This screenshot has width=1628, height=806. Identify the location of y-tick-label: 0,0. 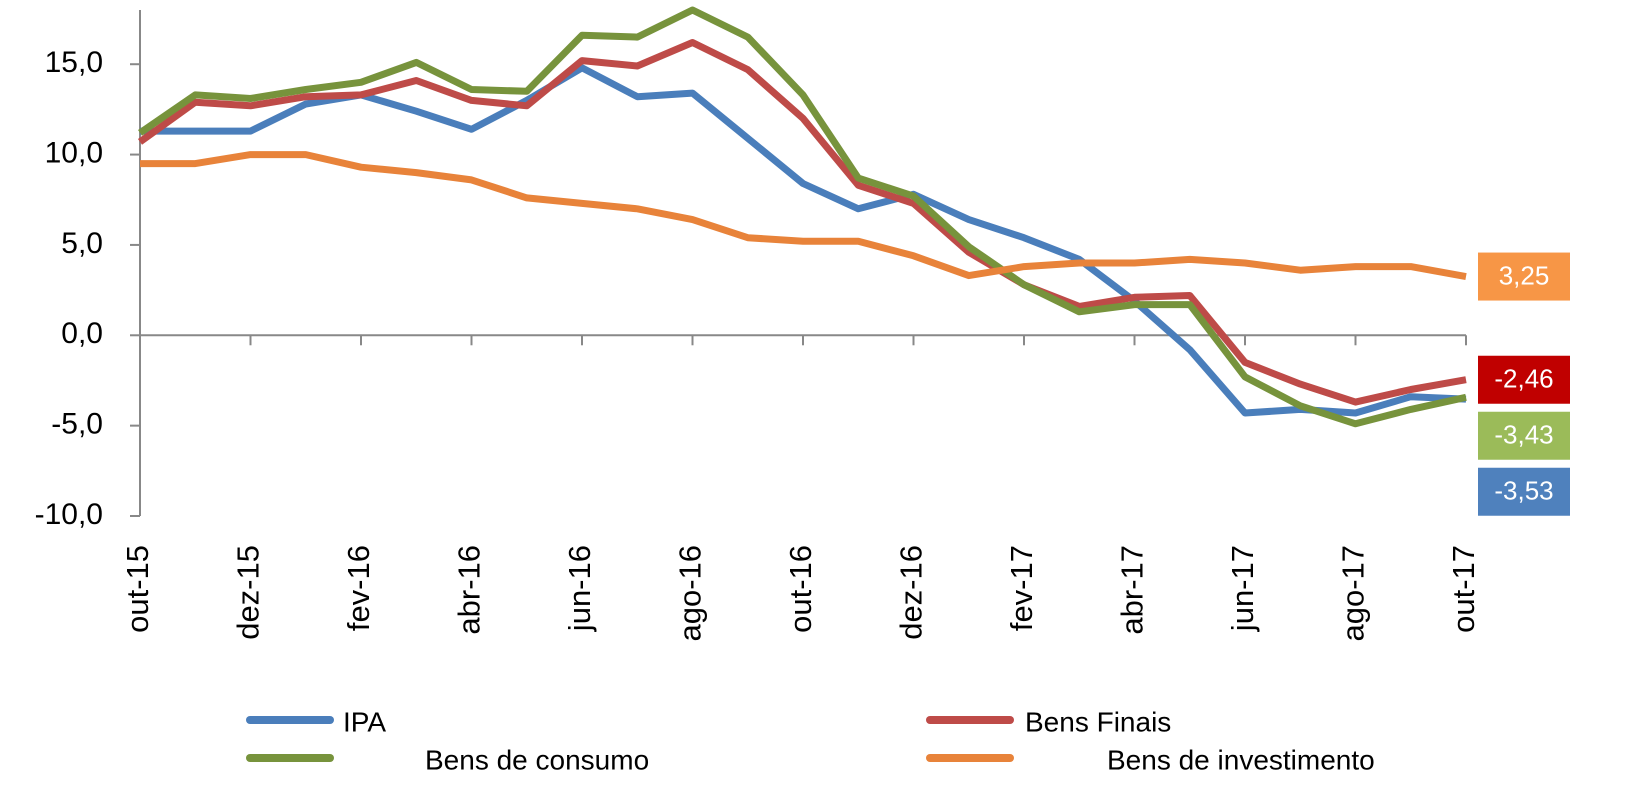
(82, 333).